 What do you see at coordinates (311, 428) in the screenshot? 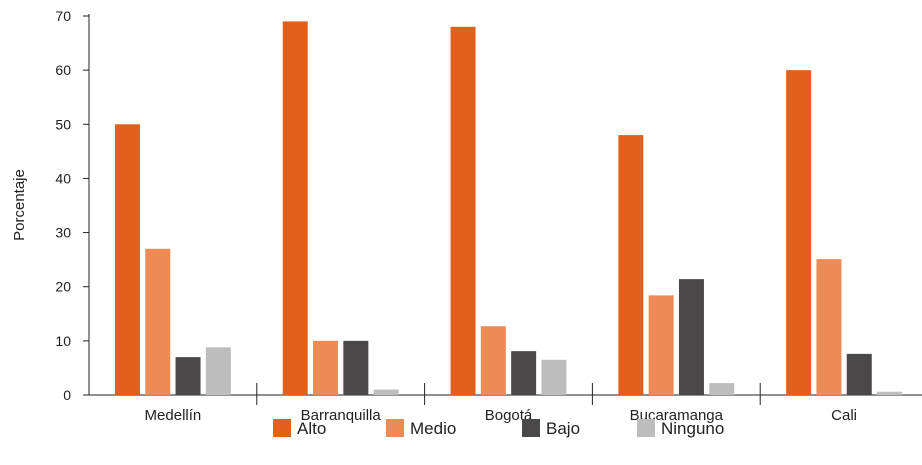
I see `legend-label-alto: Alto` at bounding box center [311, 428].